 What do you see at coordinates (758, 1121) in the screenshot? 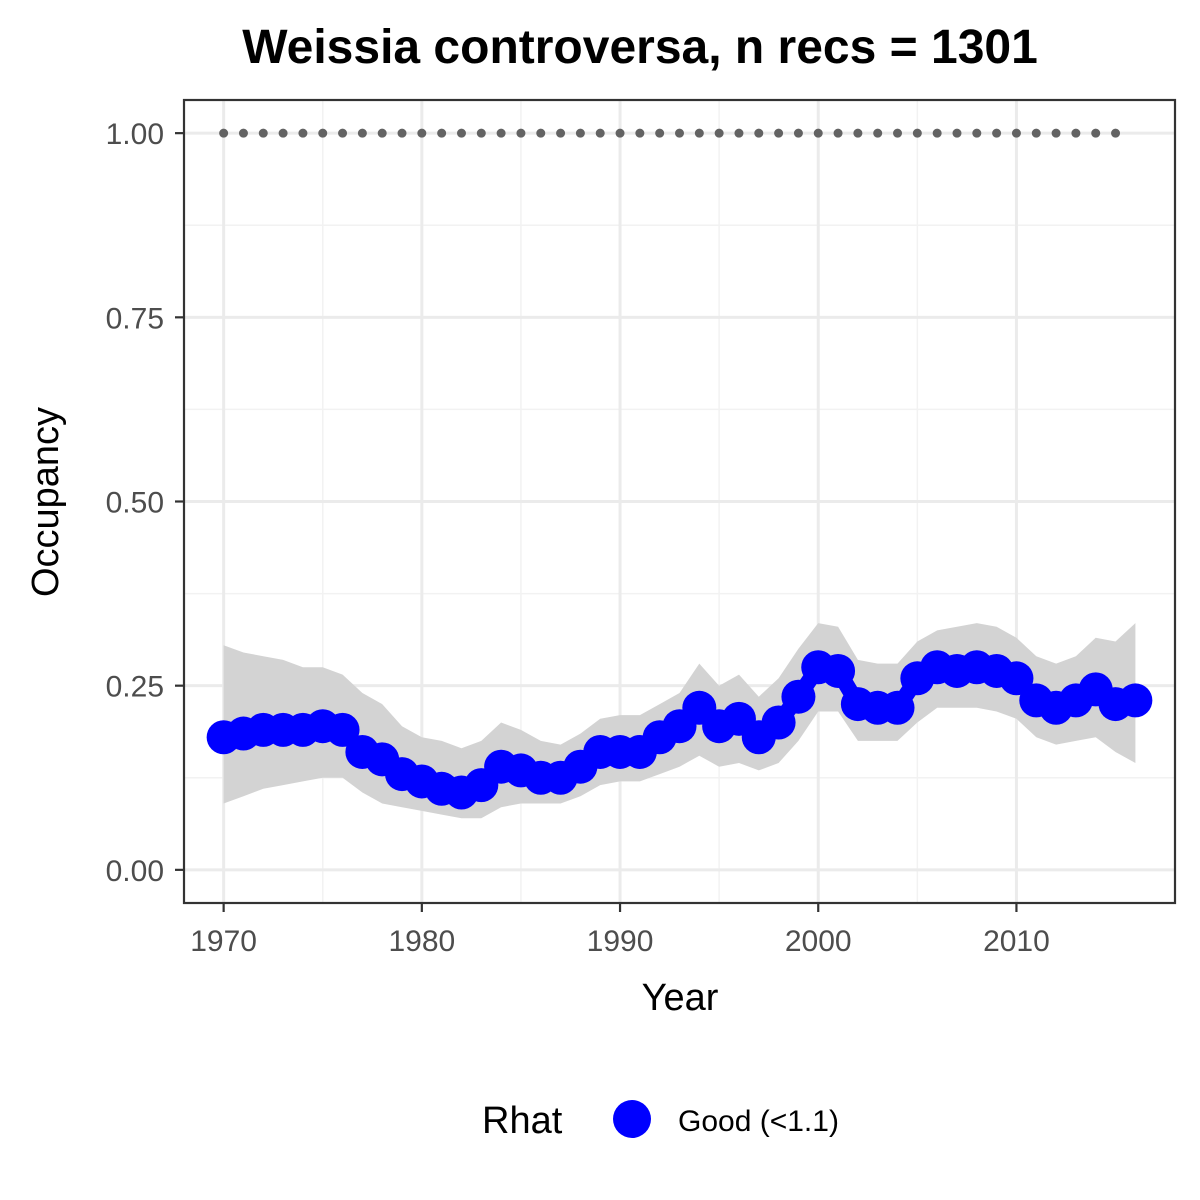
I see `legend-label: Good (<1.1)` at bounding box center [758, 1121].